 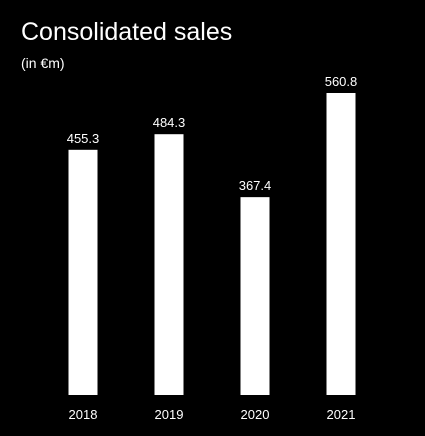 I want to click on x-tick-label-2021: 2021, so click(x=341, y=414).